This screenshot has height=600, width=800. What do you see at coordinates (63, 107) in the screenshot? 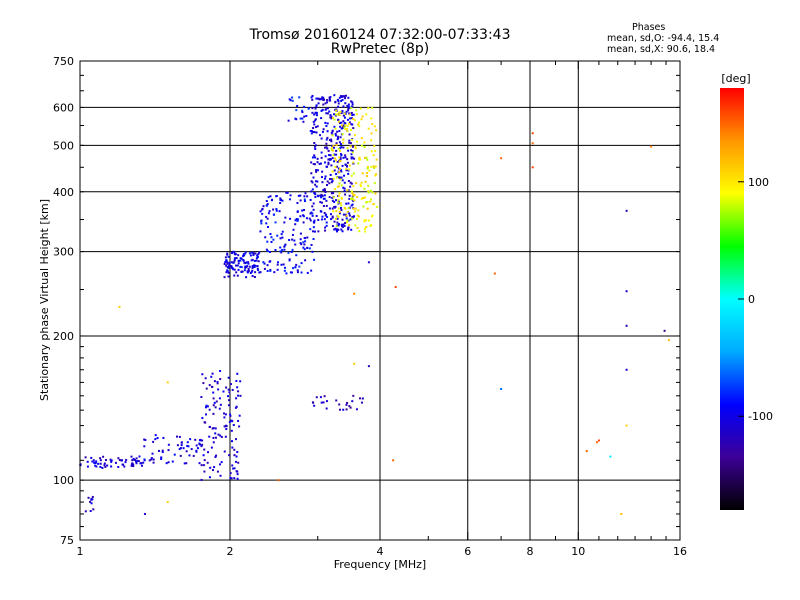
I see `y-tick-label: 600` at bounding box center [63, 107].